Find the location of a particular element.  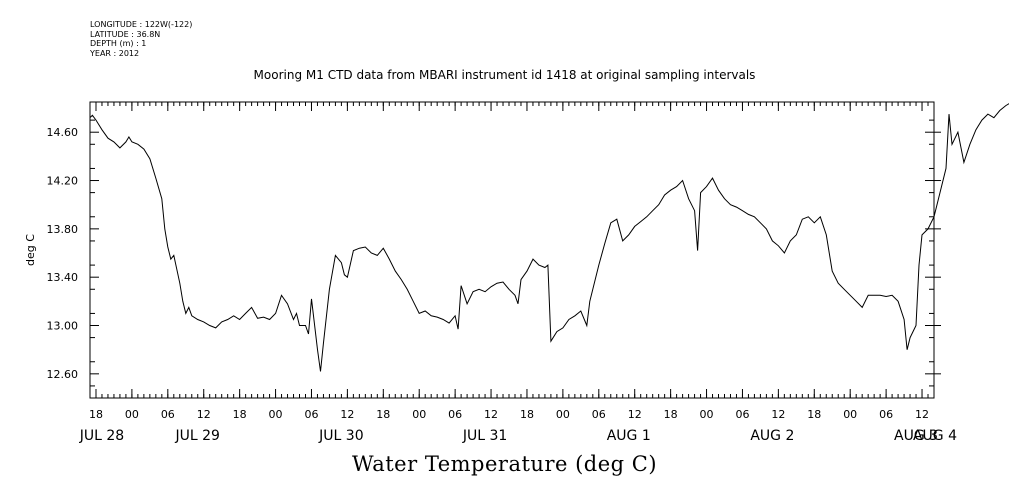

metadata-year: YEAR : 2012 is located at coordinates (115, 53).